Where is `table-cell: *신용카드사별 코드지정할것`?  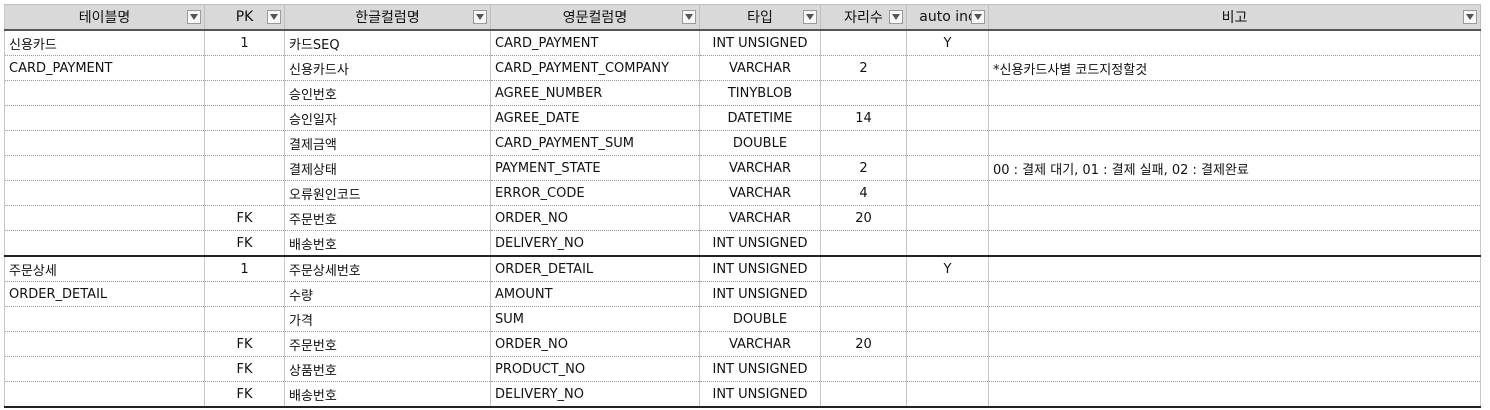 table-cell: *신용카드사별 코드지정할것 is located at coordinates (1234, 68).